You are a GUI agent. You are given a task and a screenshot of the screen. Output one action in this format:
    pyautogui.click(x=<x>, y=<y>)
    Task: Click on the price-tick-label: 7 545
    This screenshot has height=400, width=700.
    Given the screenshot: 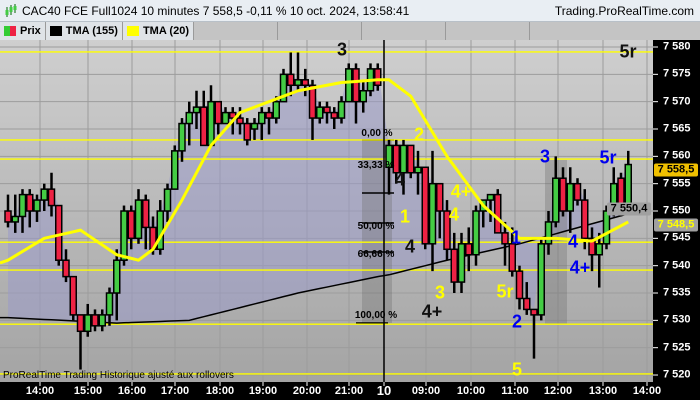 What is the action you would take?
    pyautogui.click(x=677, y=237)
    